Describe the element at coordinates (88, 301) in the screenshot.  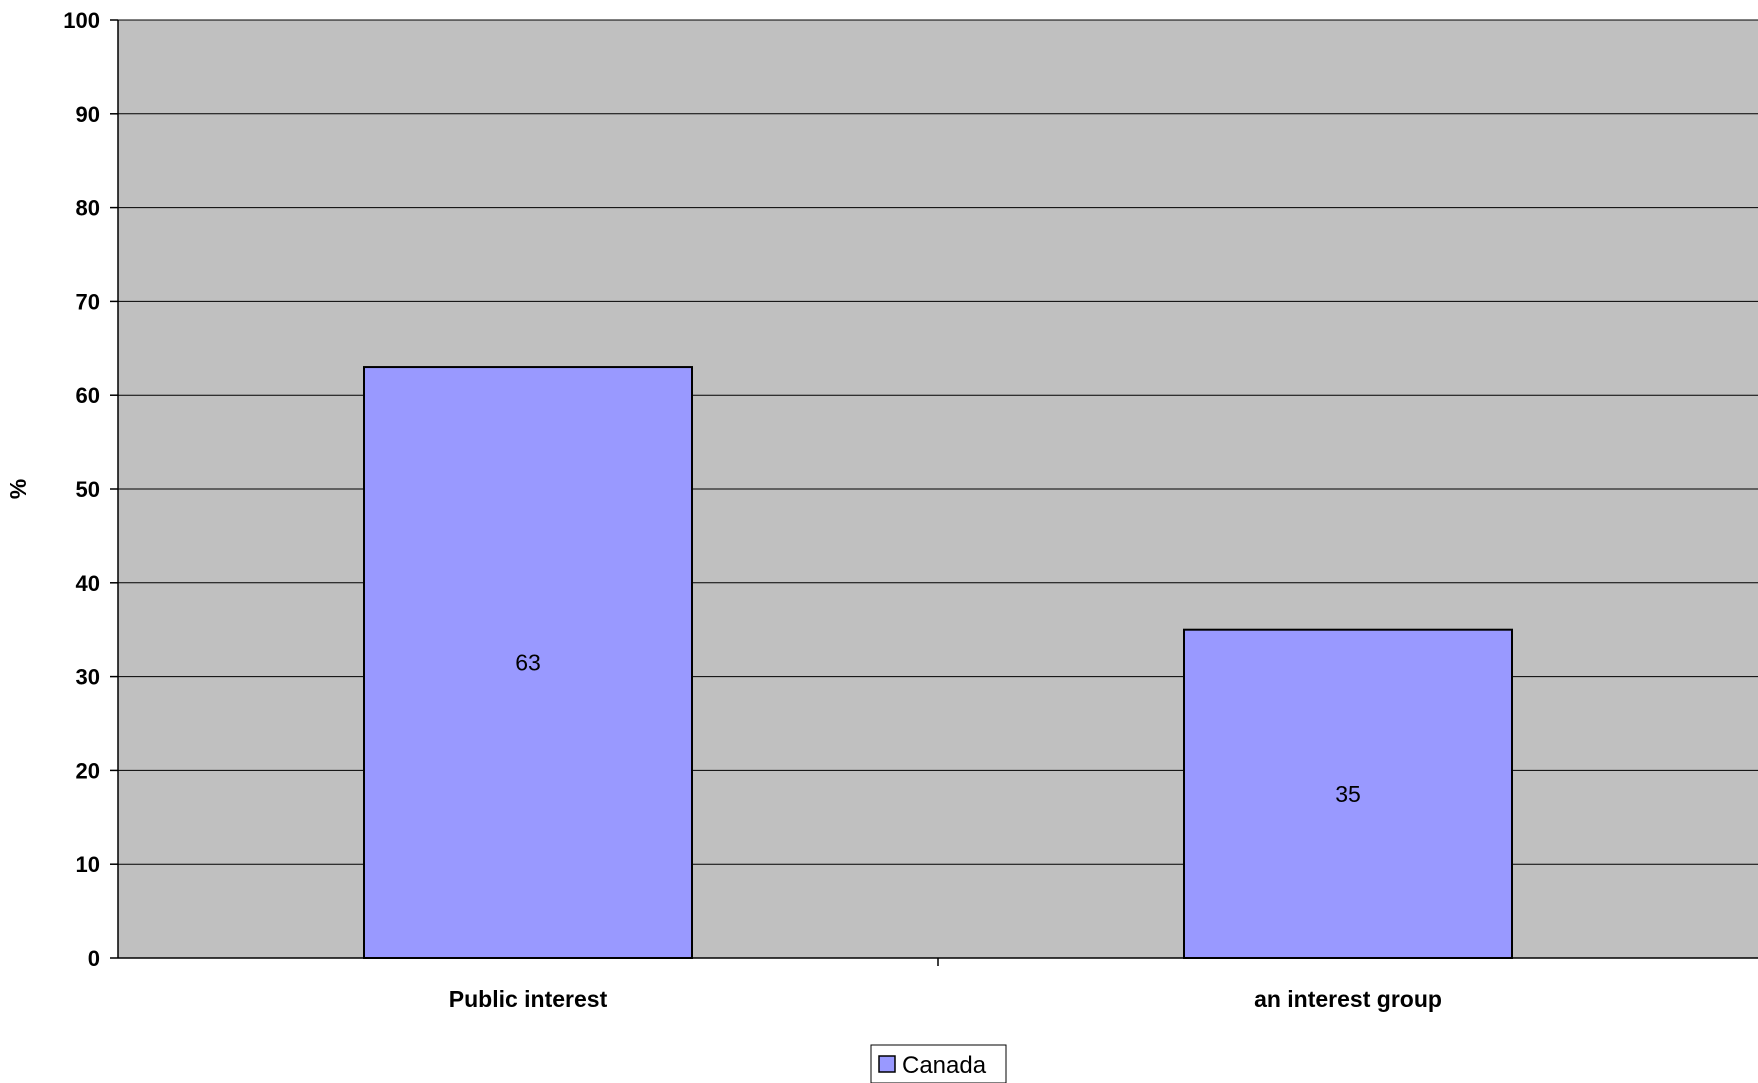
I see `y-tick-label: 70` at that location.